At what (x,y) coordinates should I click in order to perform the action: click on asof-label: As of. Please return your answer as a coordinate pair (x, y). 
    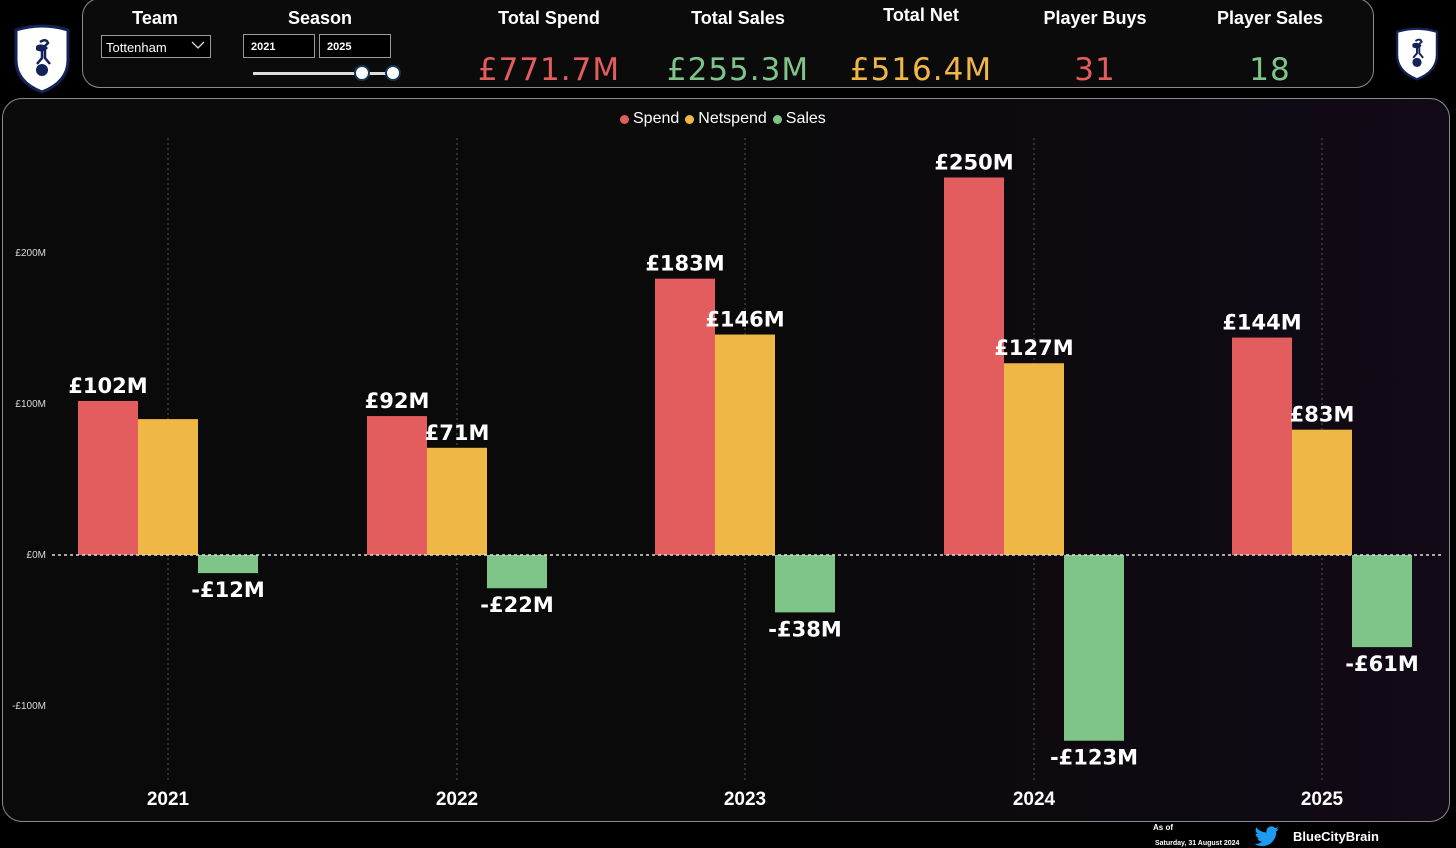
    Looking at the image, I should click on (1163, 827).